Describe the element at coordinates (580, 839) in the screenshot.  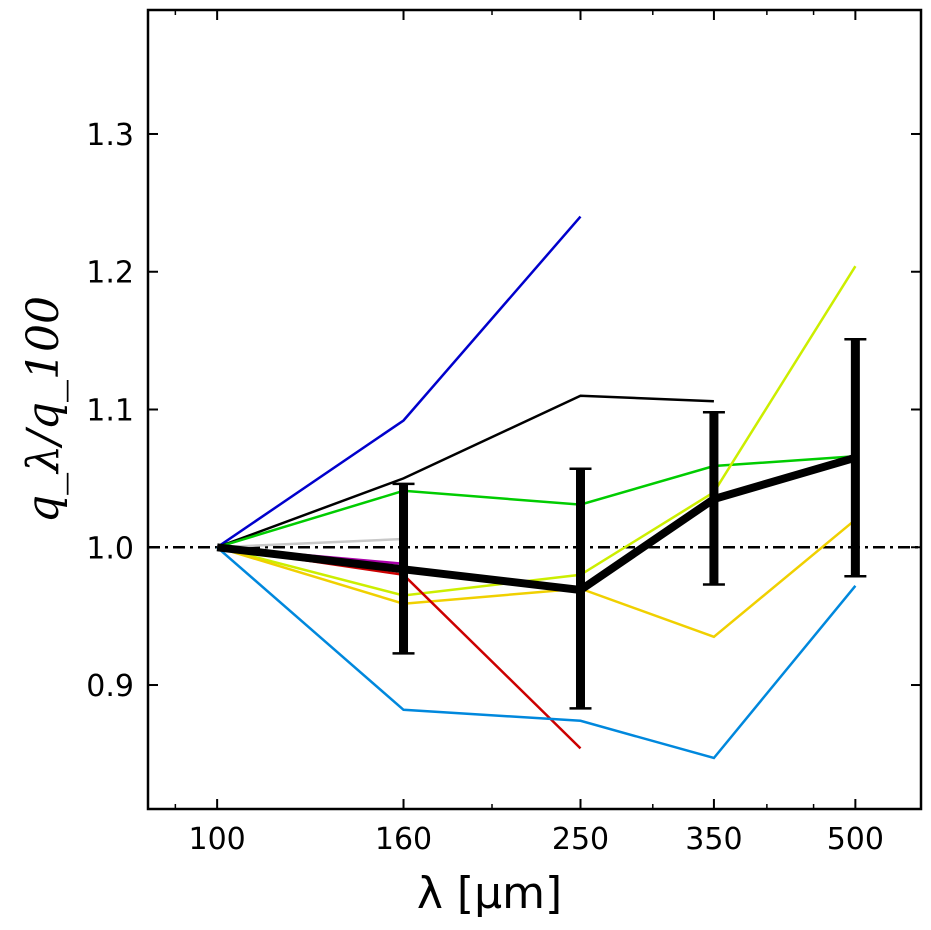
I see `x-tick-label: 250` at that location.